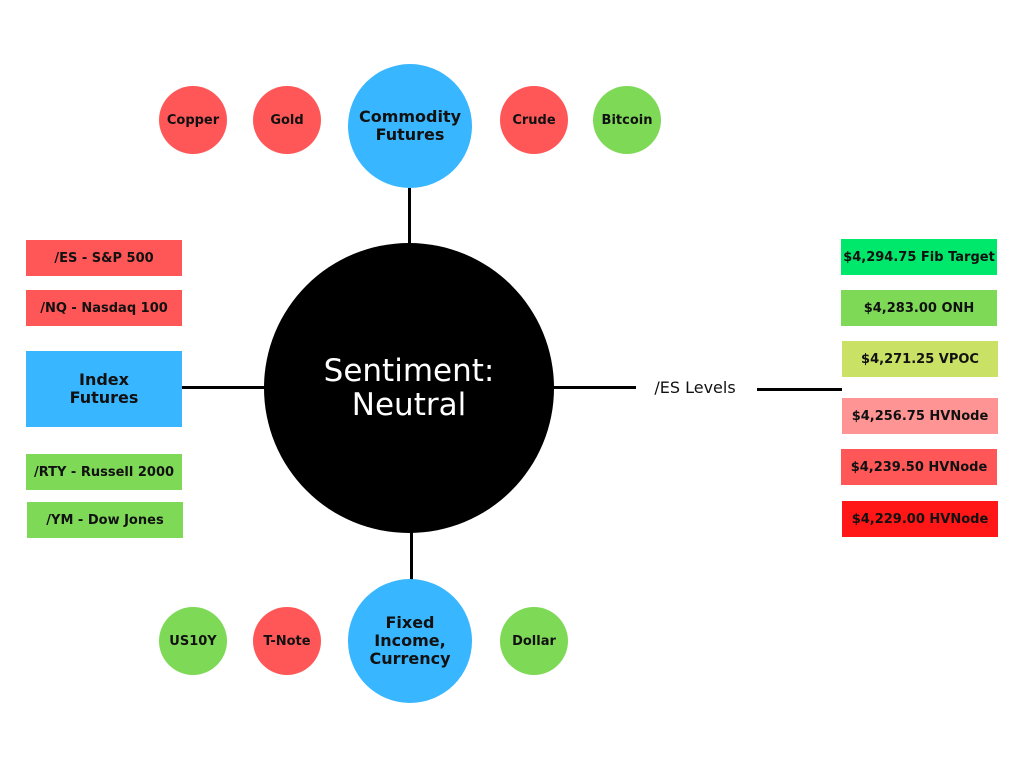  What do you see at coordinates (920, 359) in the screenshot?
I see `level-vpoc: $4,271.25 VPOC` at bounding box center [920, 359].